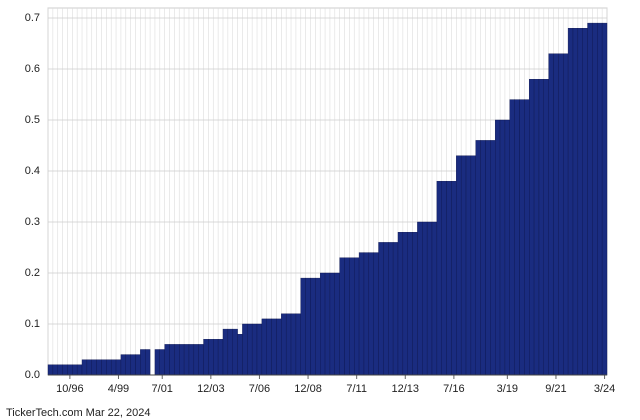  Describe the element at coordinates (70, 389) in the screenshot. I see `x-tick-label: 10/96` at that location.